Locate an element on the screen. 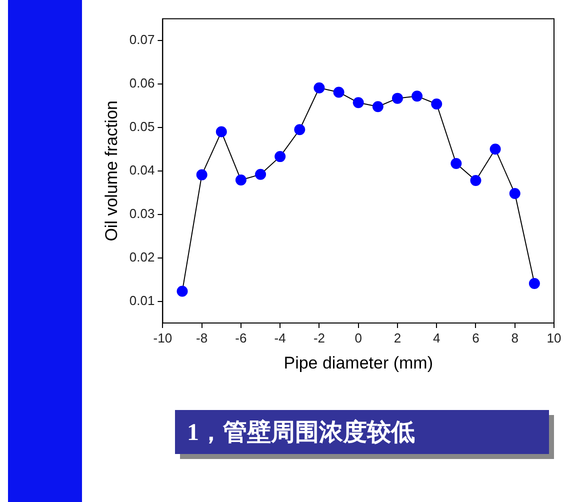  x-tick-label: -4 is located at coordinates (280, 338).